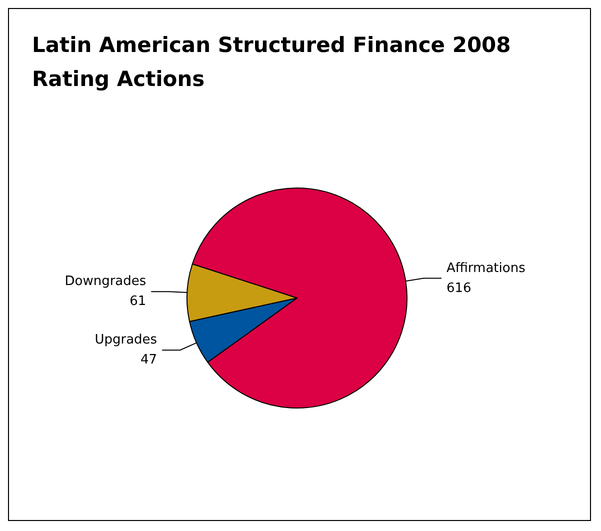 The width and height of the screenshot is (601, 531). Describe the element at coordinates (271, 62) in the screenshot. I see `chart-title: Latin American Structured Finance 2008 Rating Actions` at that location.